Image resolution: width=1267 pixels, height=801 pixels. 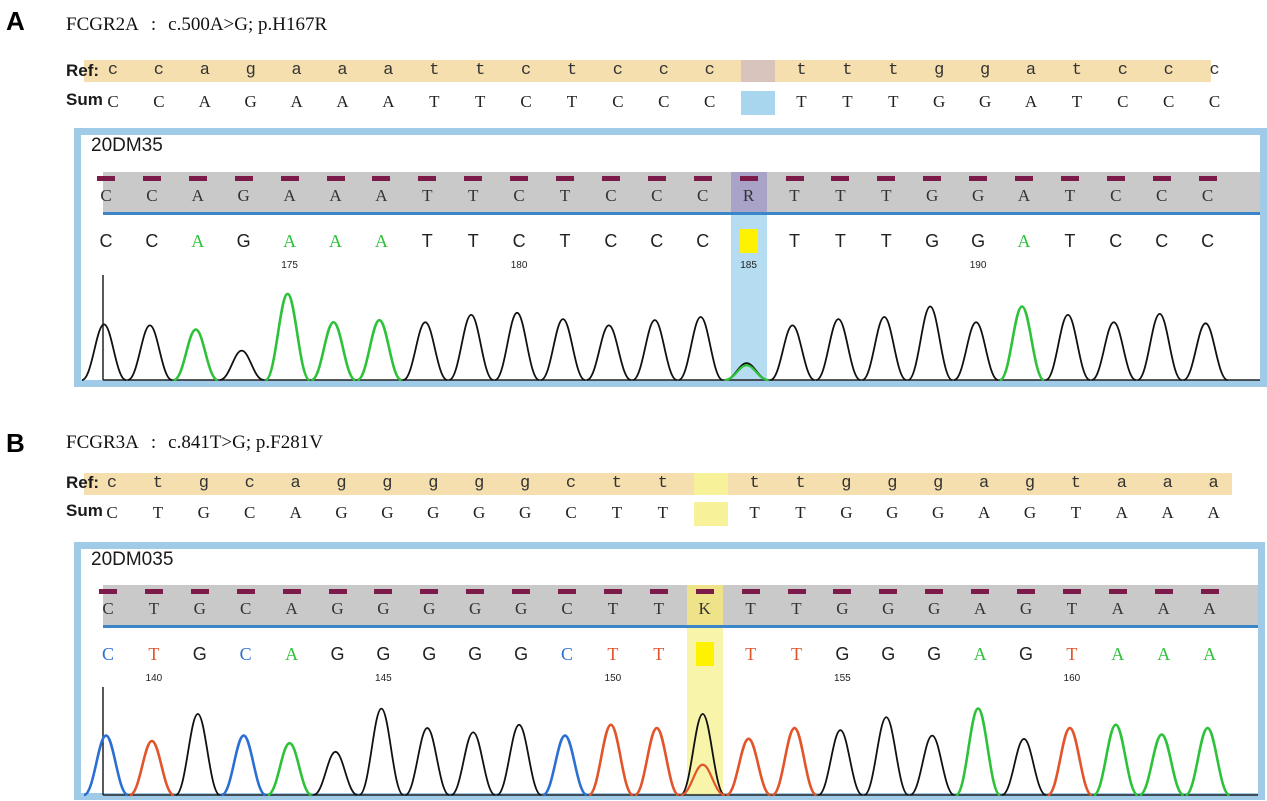 What do you see at coordinates (102, 442) in the screenshot?
I see `gene-name: FCGR3A` at bounding box center [102, 442].